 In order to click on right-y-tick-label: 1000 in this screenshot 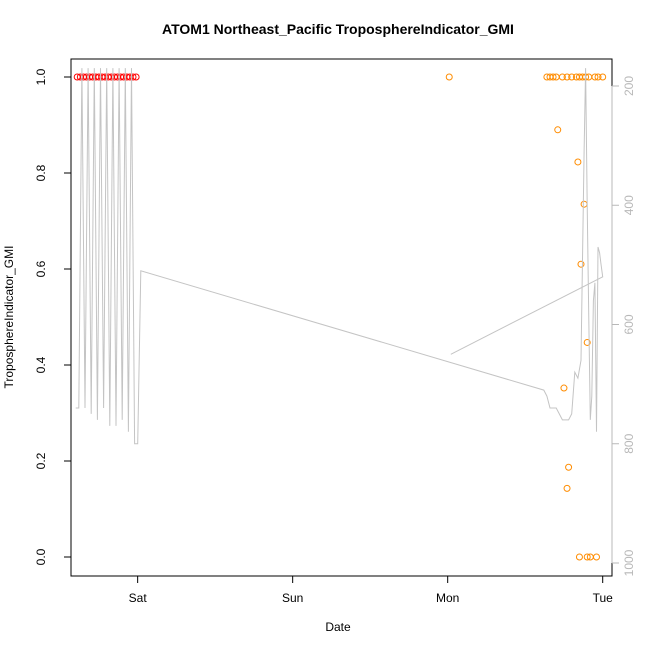, I will do `click(629, 562)`.